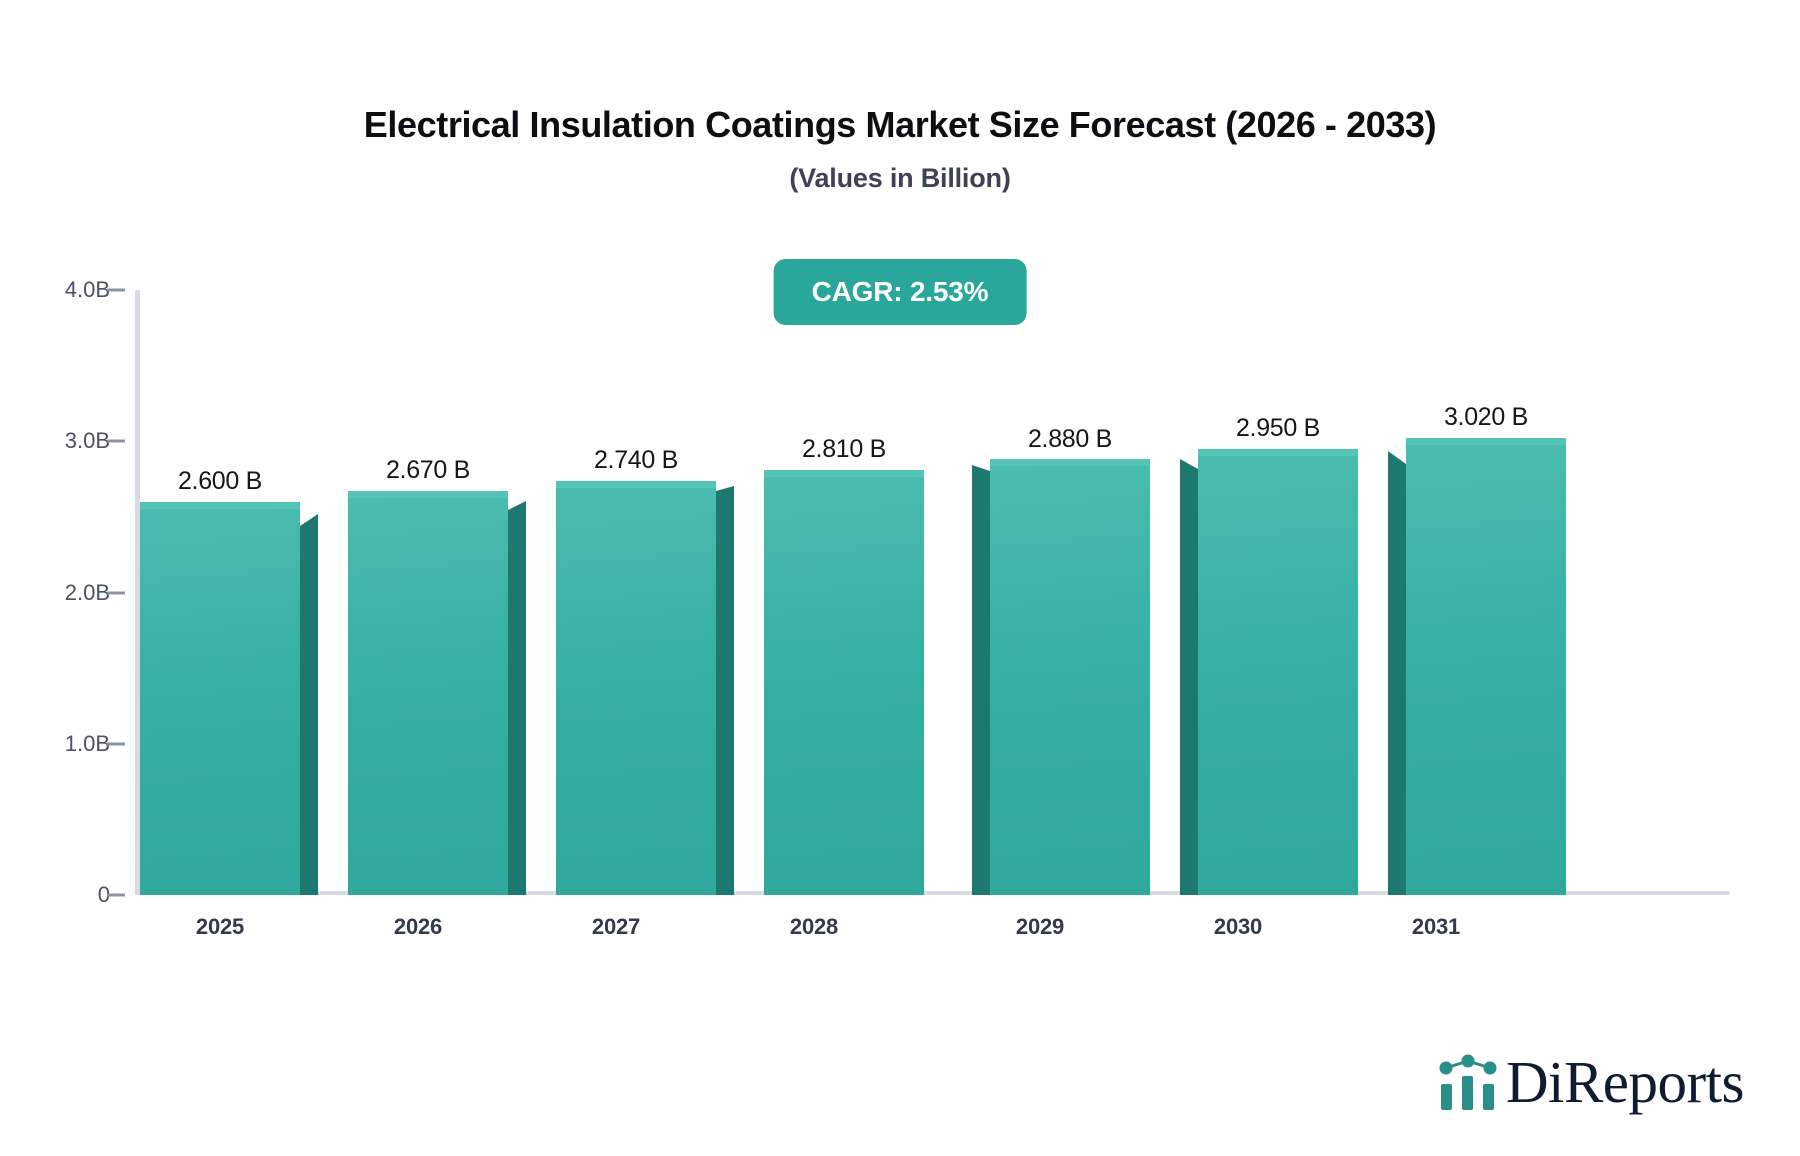 This screenshot has height=1156, width=1800. Describe the element at coordinates (1189, 677) in the screenshot. I see `bar-side-2030` at that location.